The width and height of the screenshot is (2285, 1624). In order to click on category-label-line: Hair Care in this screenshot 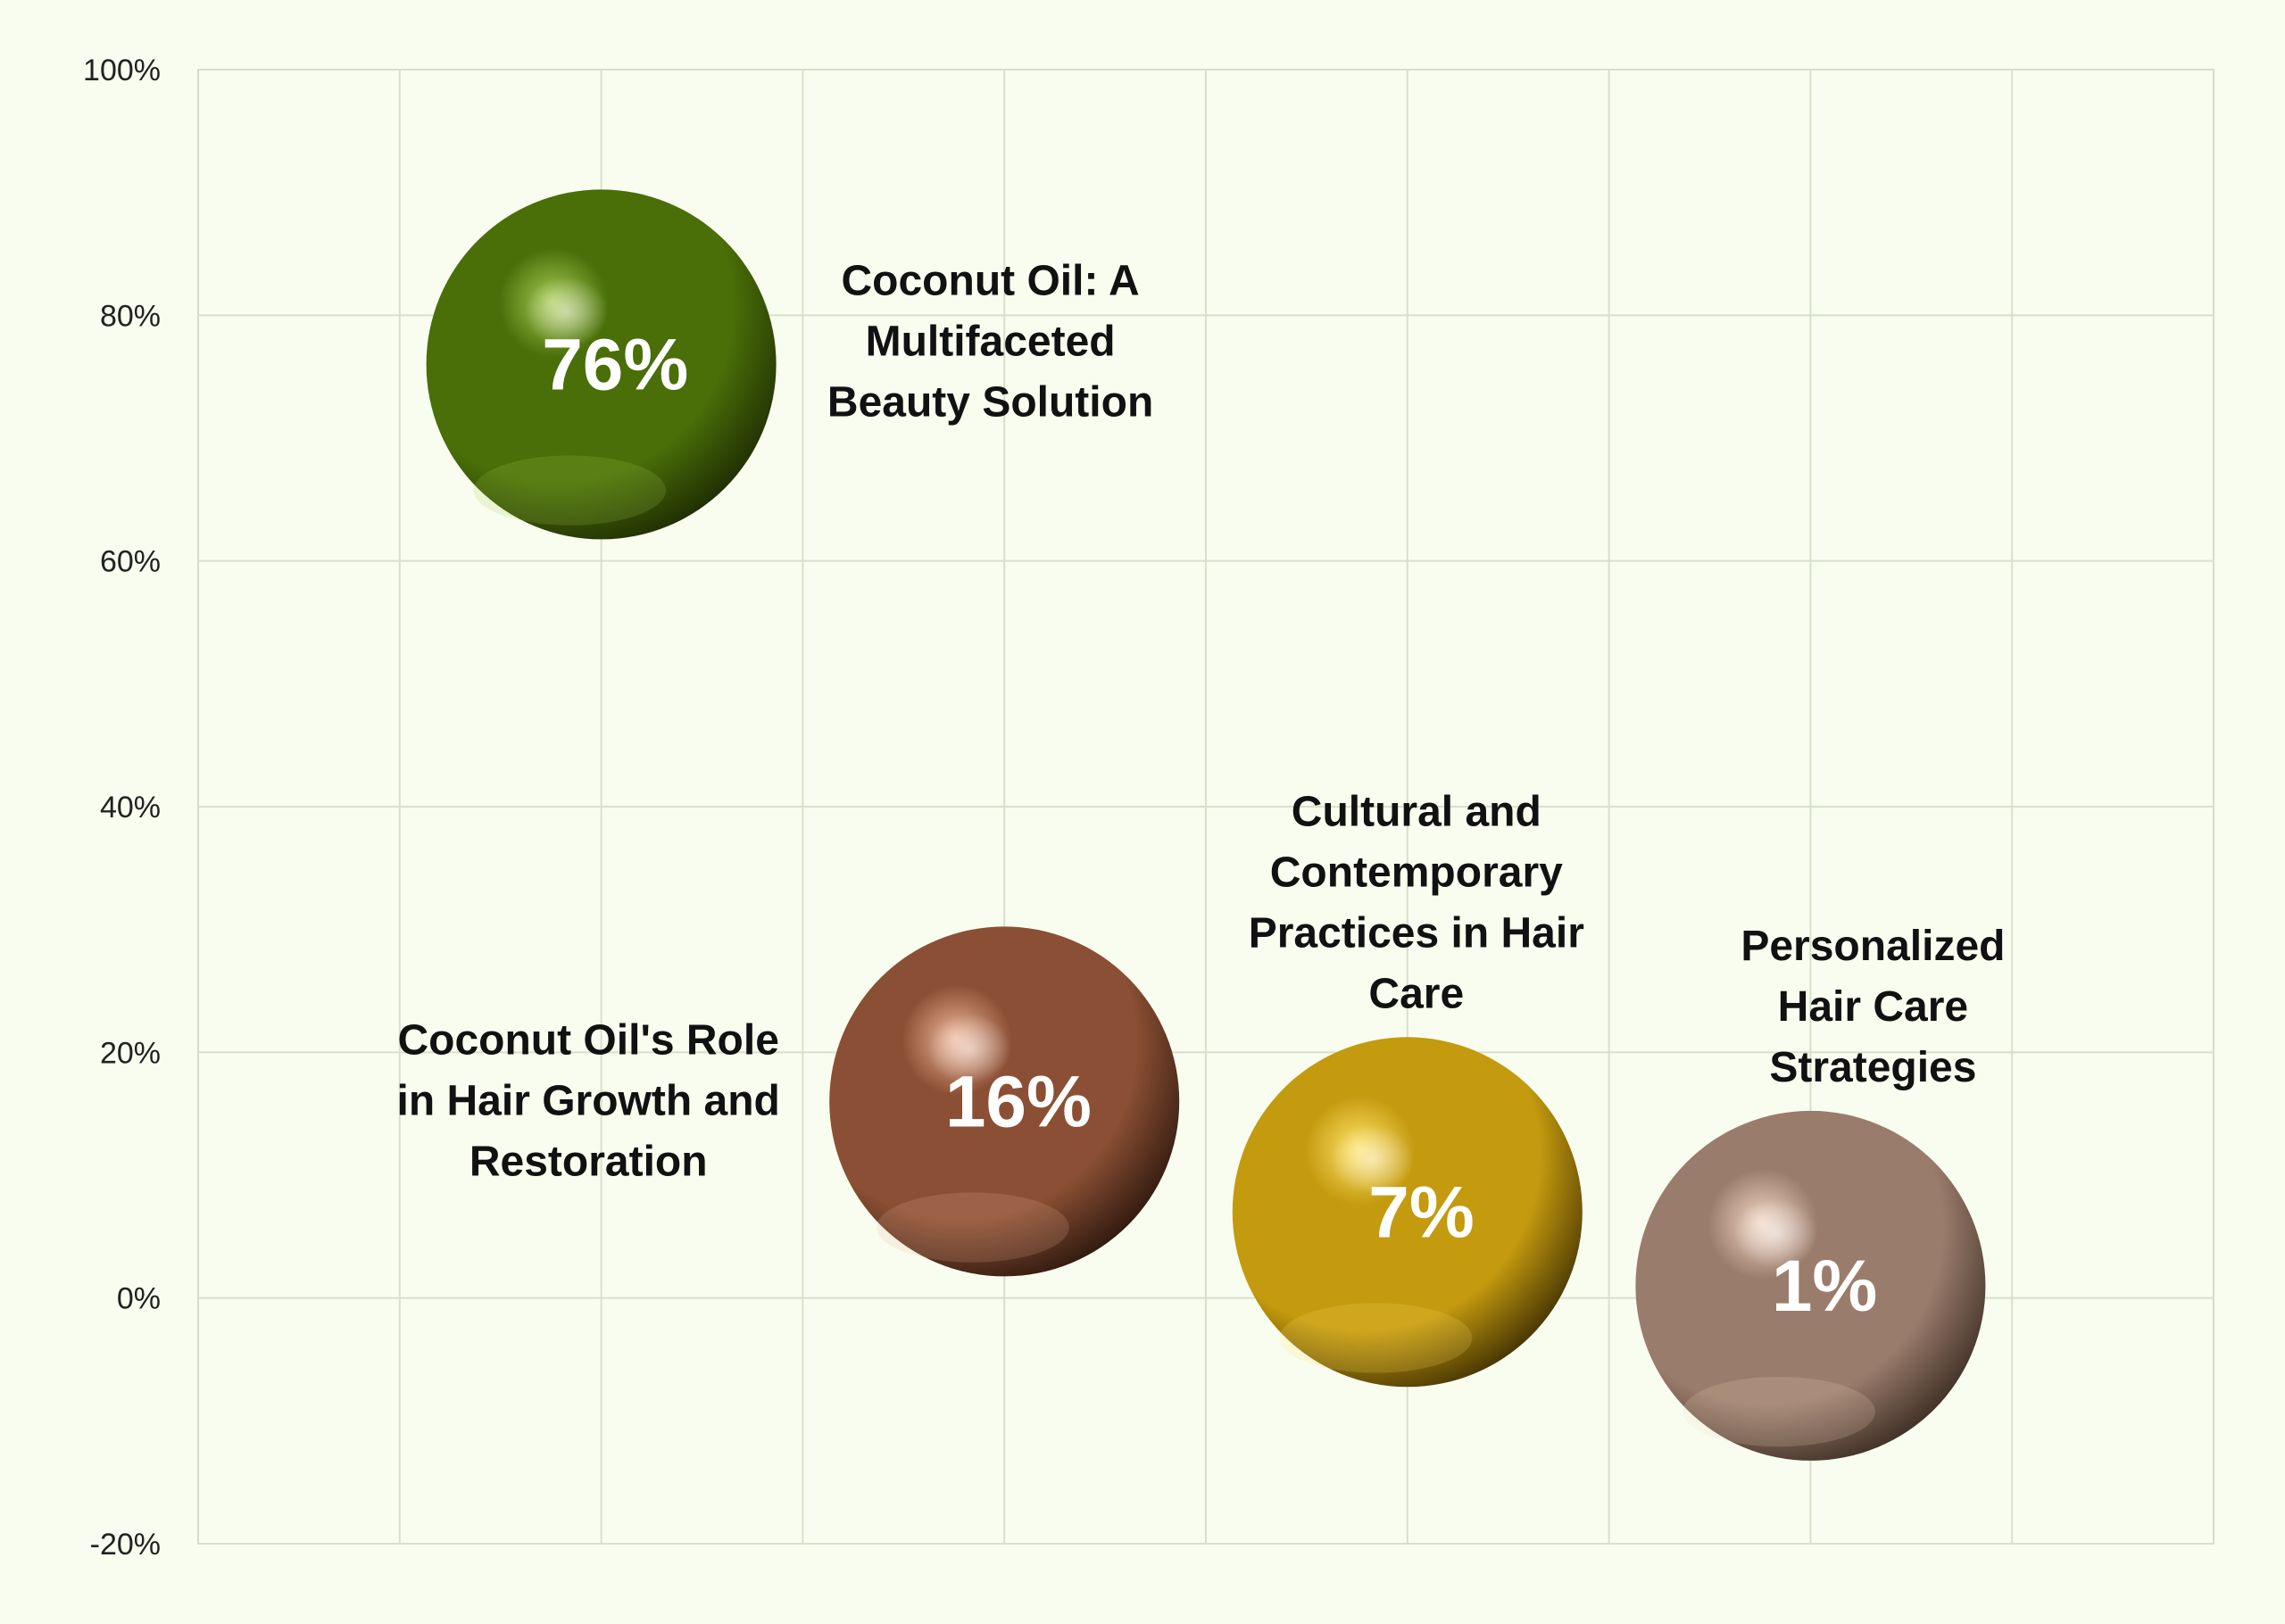, I will do `click(1873, 1007)`.